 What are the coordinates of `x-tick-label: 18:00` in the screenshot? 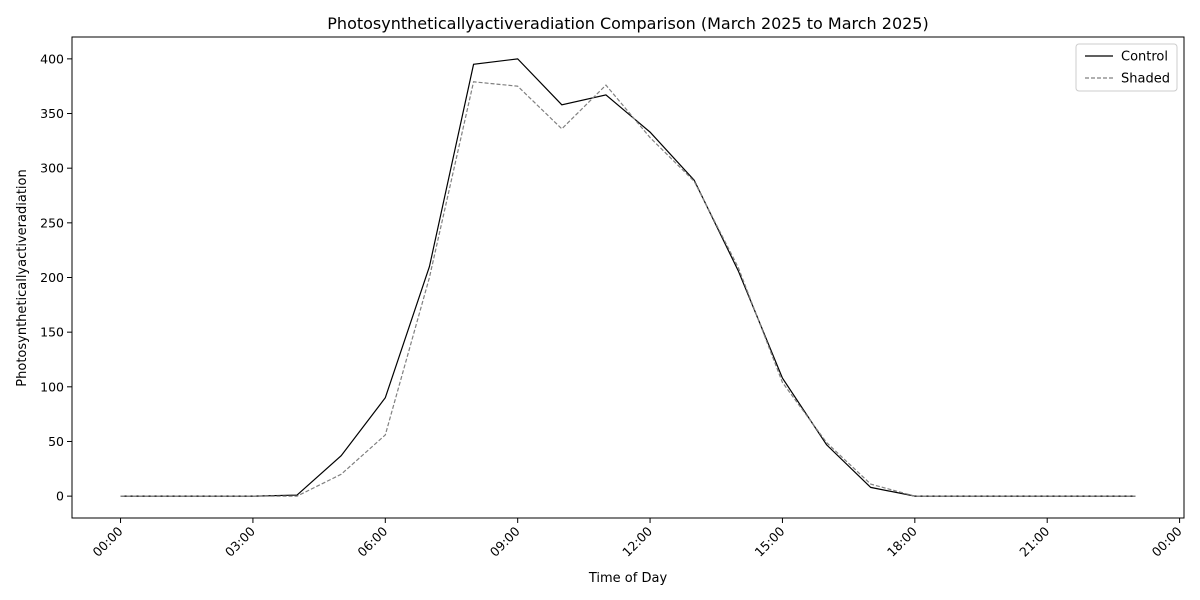 It's located at (902, 541).